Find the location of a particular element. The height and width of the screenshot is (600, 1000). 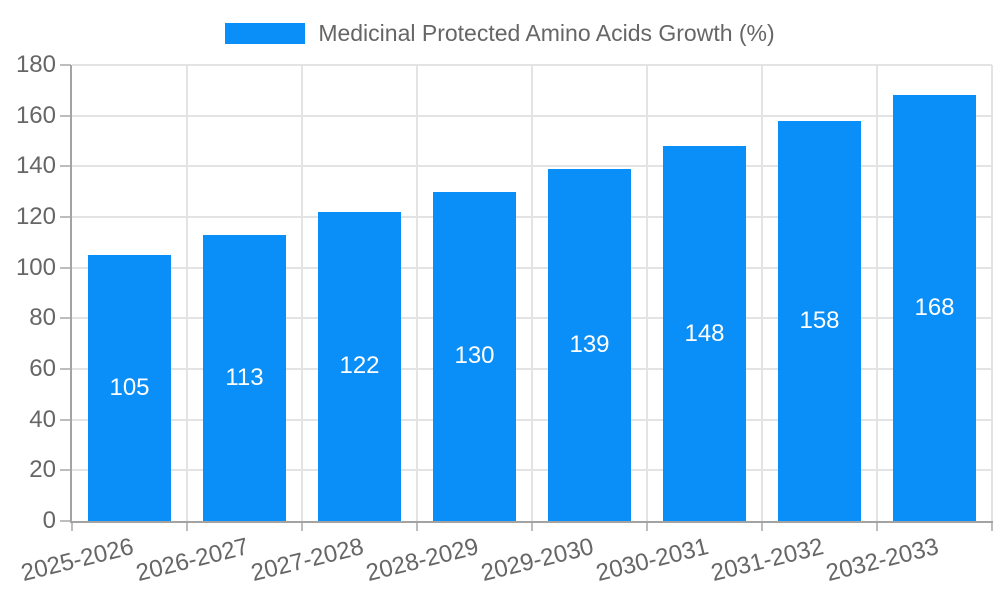

bar-value-label: 113 is located at coordinates (244, 377).